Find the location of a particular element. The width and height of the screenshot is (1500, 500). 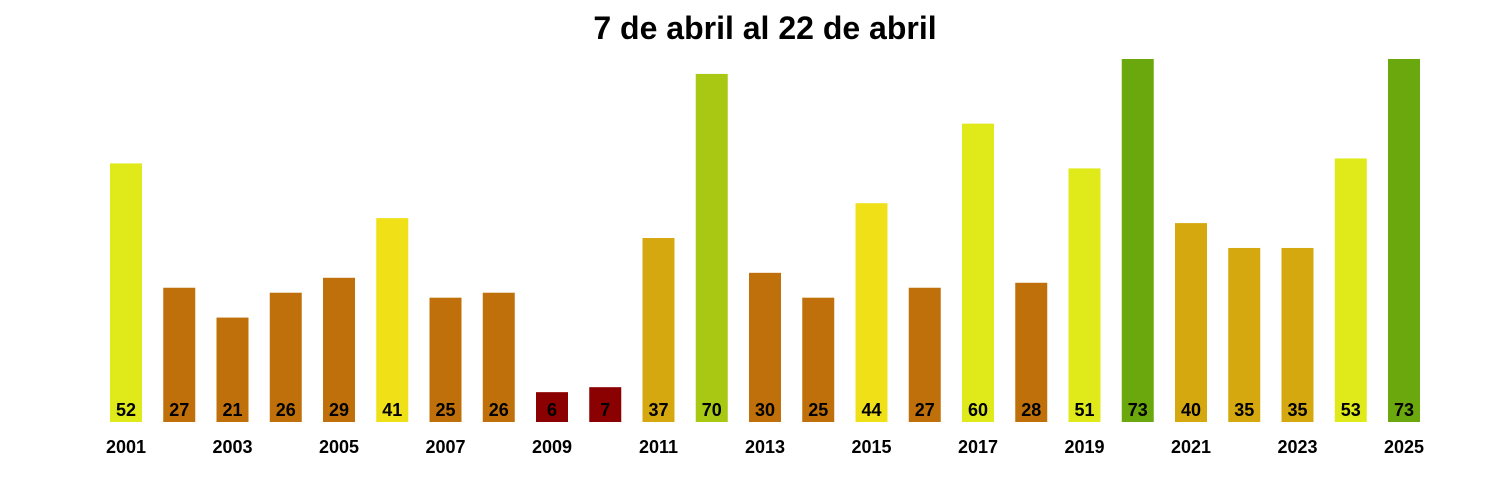

bar-2010 is located at coordinates (605, 404).